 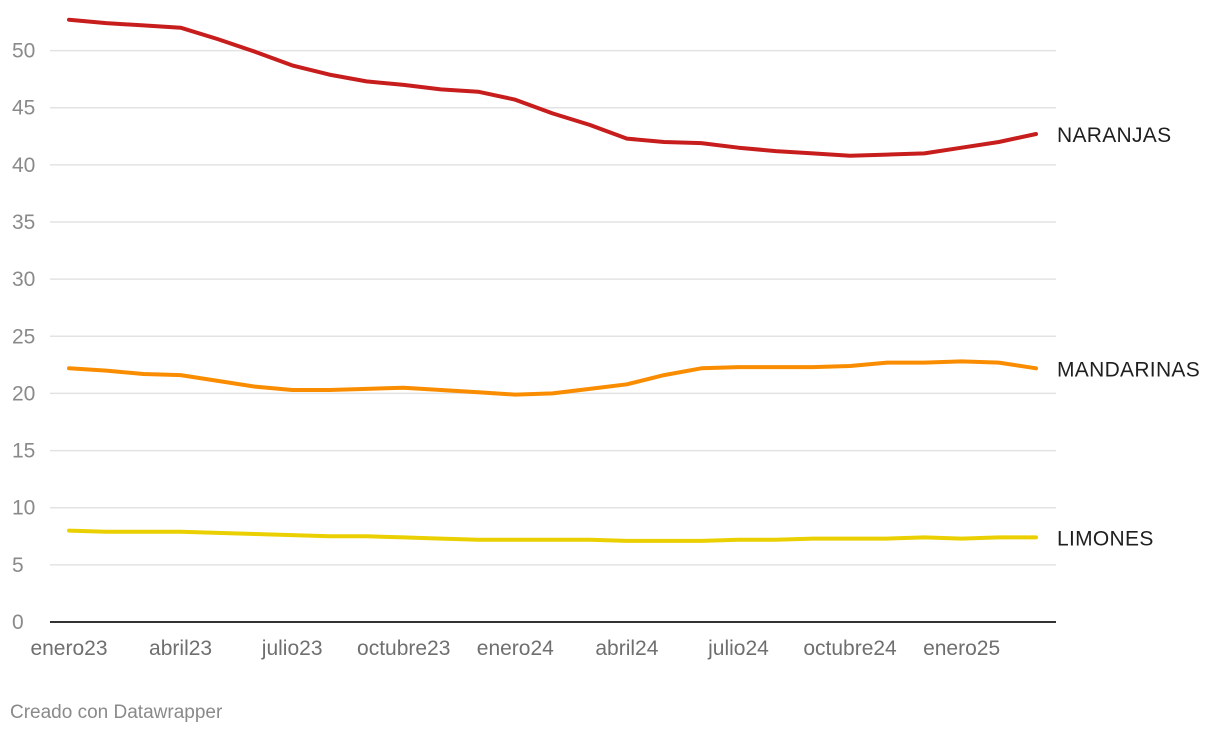 What do you see at coordinates (1128, 337) in the screenshot?
I see `series-labels: NARANJAS MANDARINAS LIMONES` at bounding box center [1128, 337].